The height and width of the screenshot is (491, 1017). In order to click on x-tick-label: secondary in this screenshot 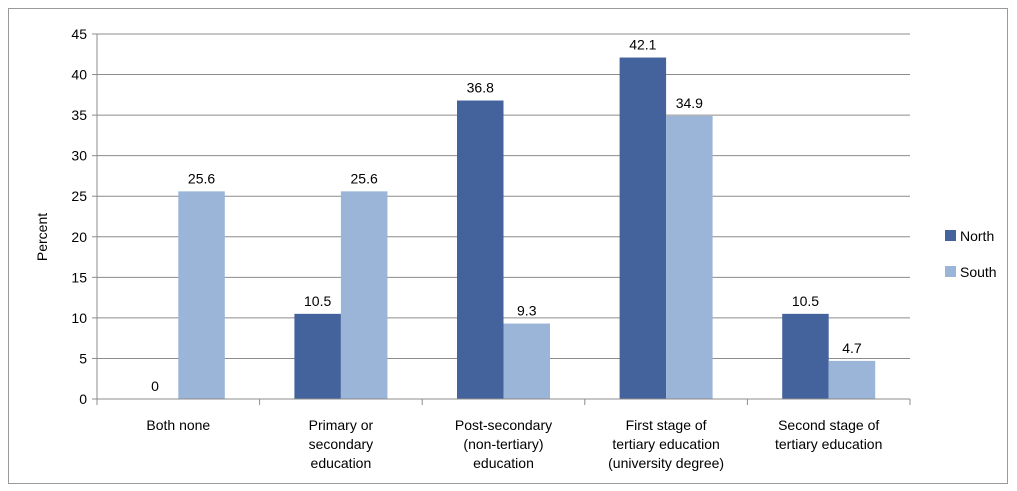, I will do `click(341, 444)`.